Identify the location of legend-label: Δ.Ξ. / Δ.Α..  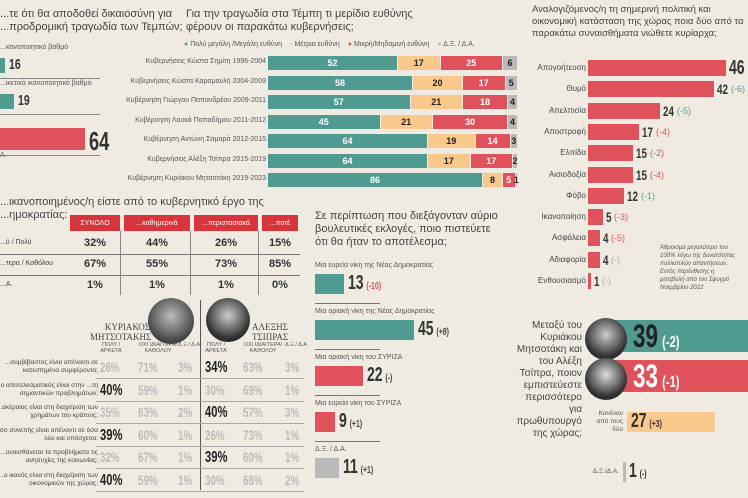
(459, 44).